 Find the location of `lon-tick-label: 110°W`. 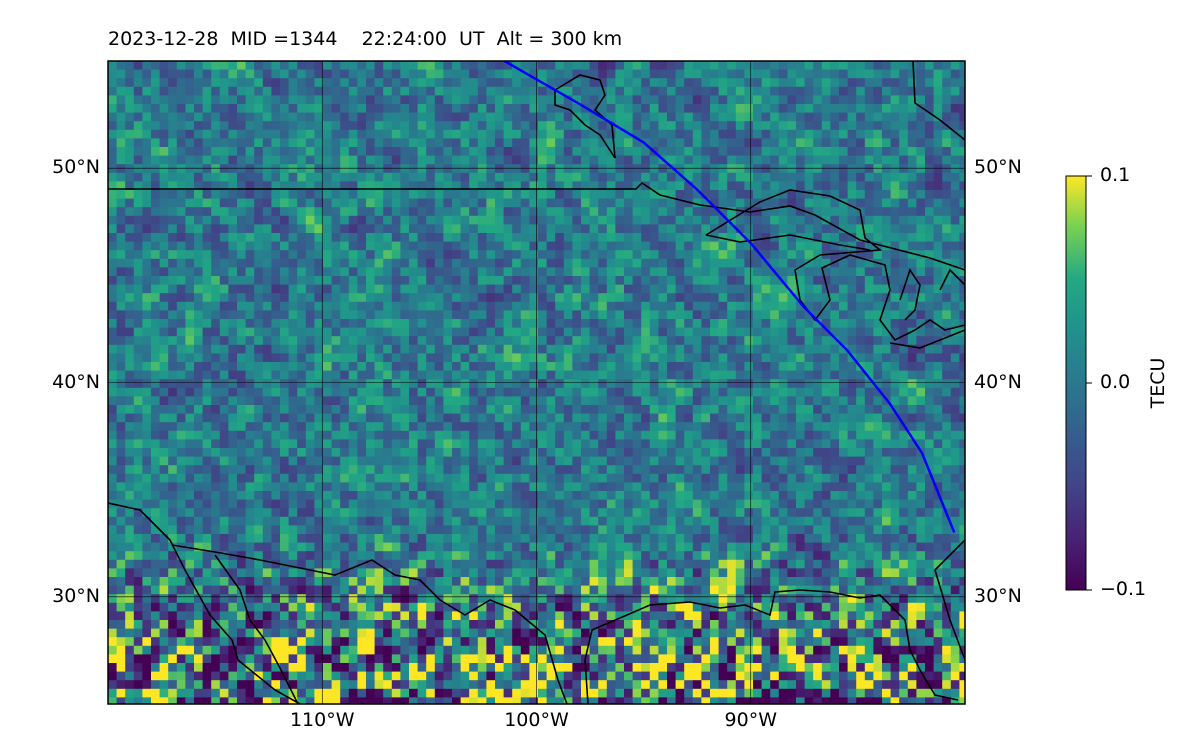

lon-tick-label: 110°W is located at coordinates (322, 720).